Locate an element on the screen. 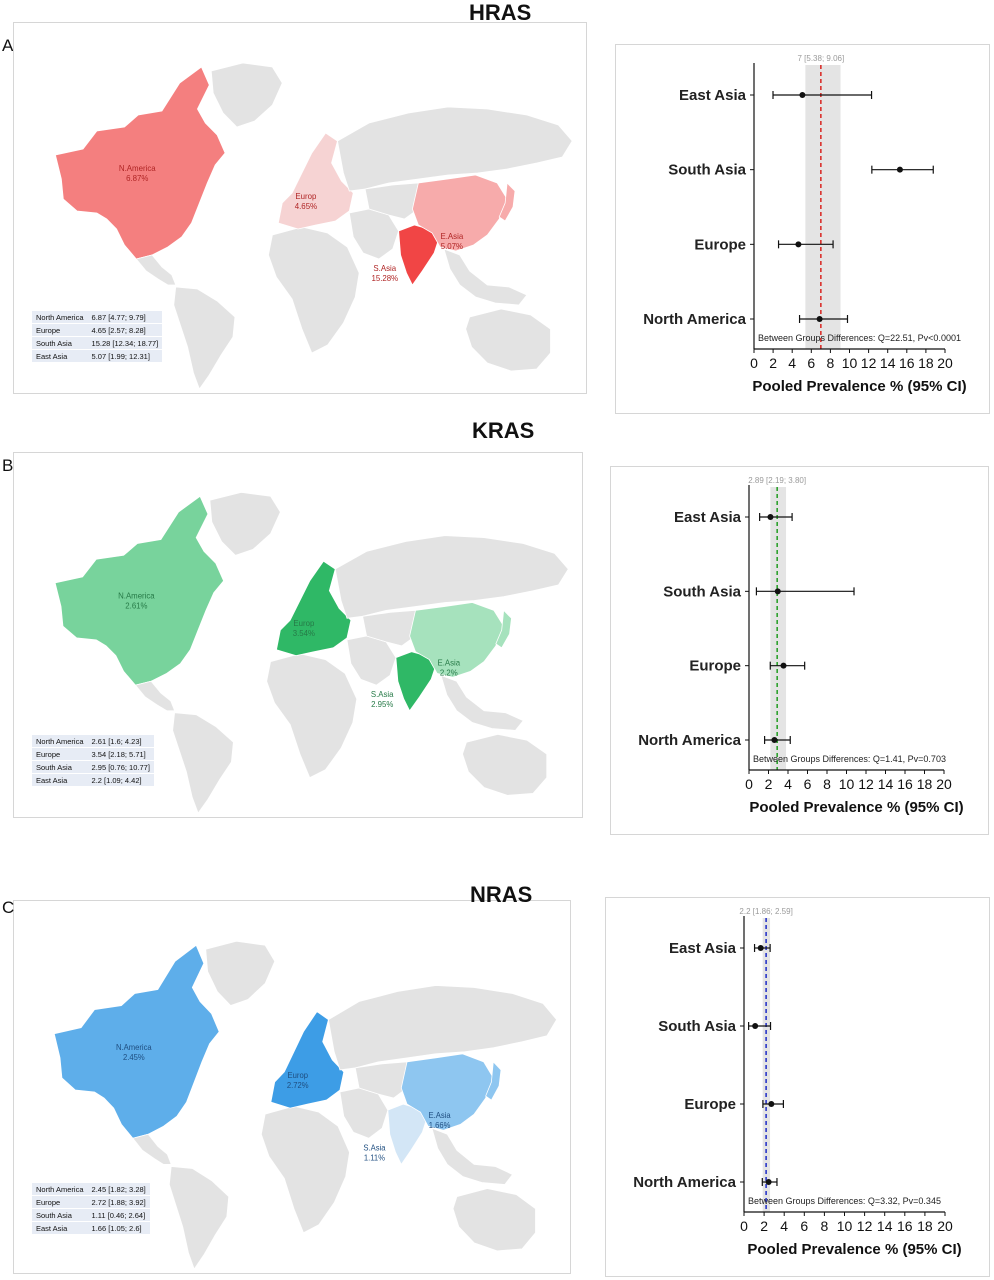  southeast-asia-shape is located at coordinates (485, 277).